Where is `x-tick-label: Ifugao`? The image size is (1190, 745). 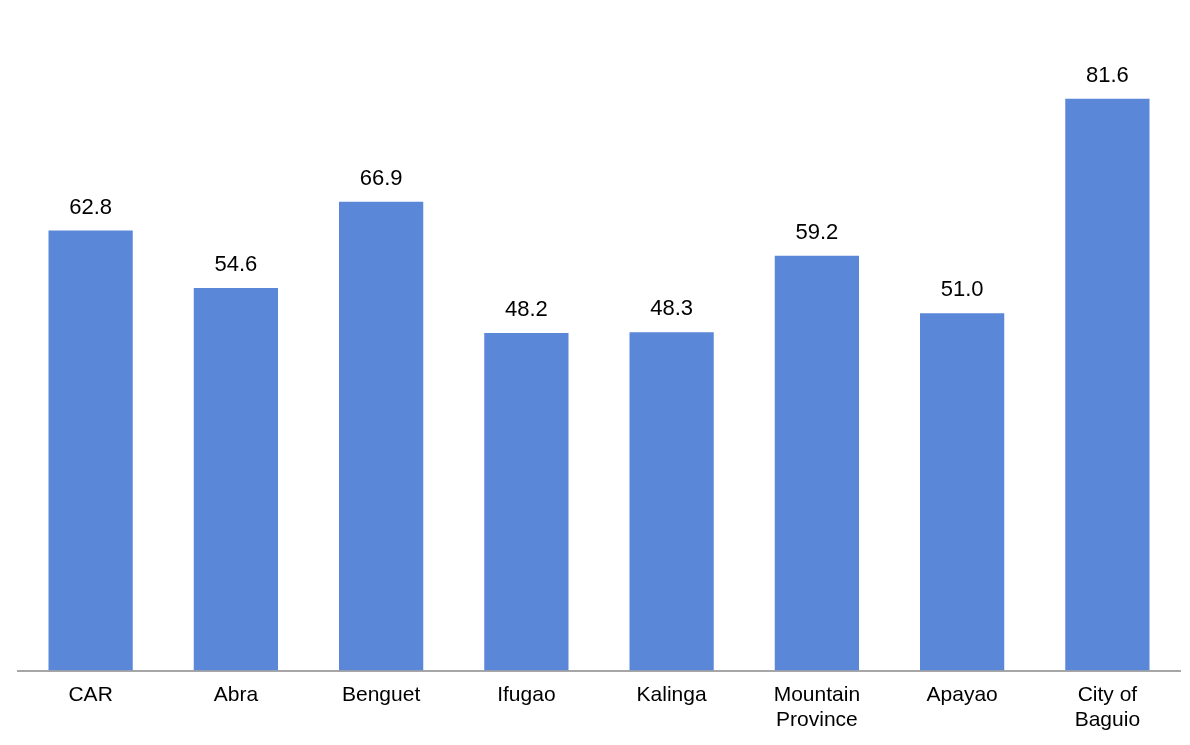 x-tick-label: Ifugao is located at coordinates (526, 693).